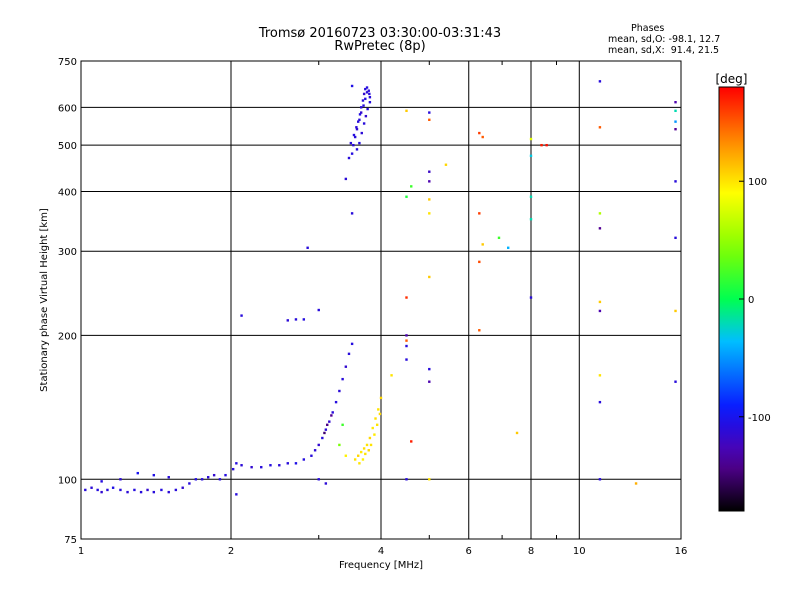  I want to click on x-tick-label: 6, so click(469, 551).